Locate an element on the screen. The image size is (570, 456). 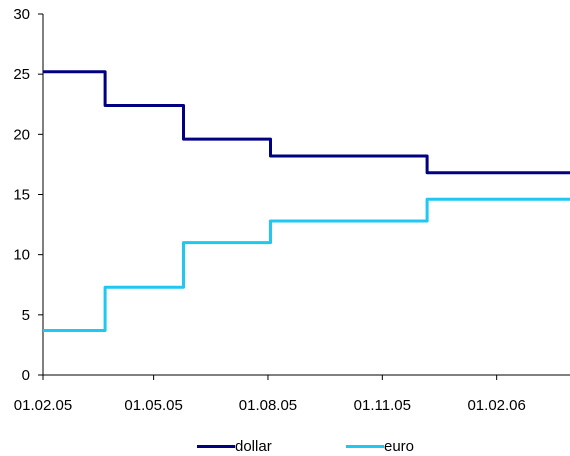
y-tick-label: 15 is located at coordinates (21, 195).